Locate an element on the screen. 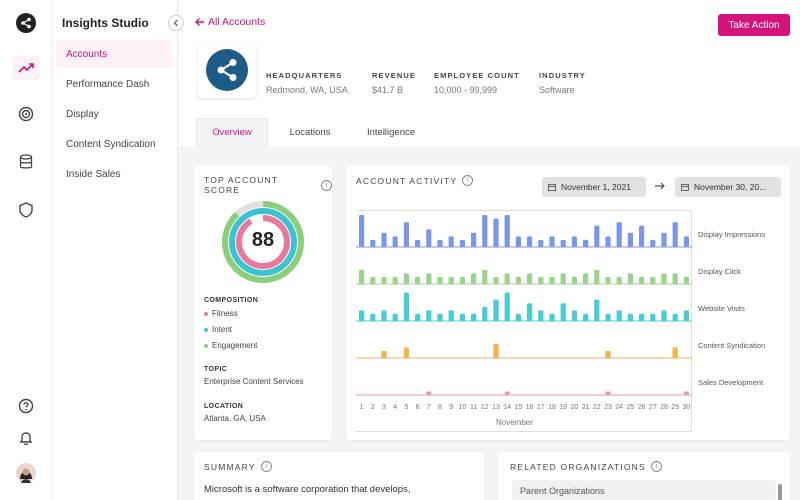 This screenshot has width=800, height=500. database-icon is located at coordinates (26, 162).